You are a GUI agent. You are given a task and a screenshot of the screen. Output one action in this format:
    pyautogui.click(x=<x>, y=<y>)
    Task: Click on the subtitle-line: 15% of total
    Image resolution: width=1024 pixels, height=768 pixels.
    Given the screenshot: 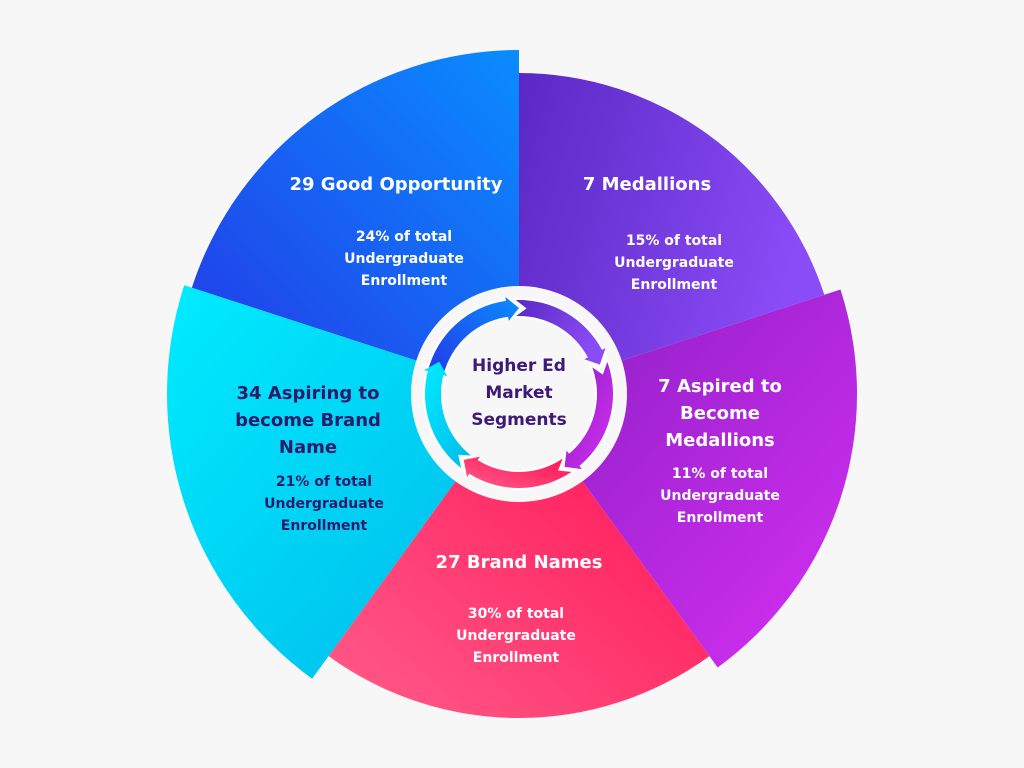 What is the action you would take?
    pyautogui.click(x=674, y=241)
    